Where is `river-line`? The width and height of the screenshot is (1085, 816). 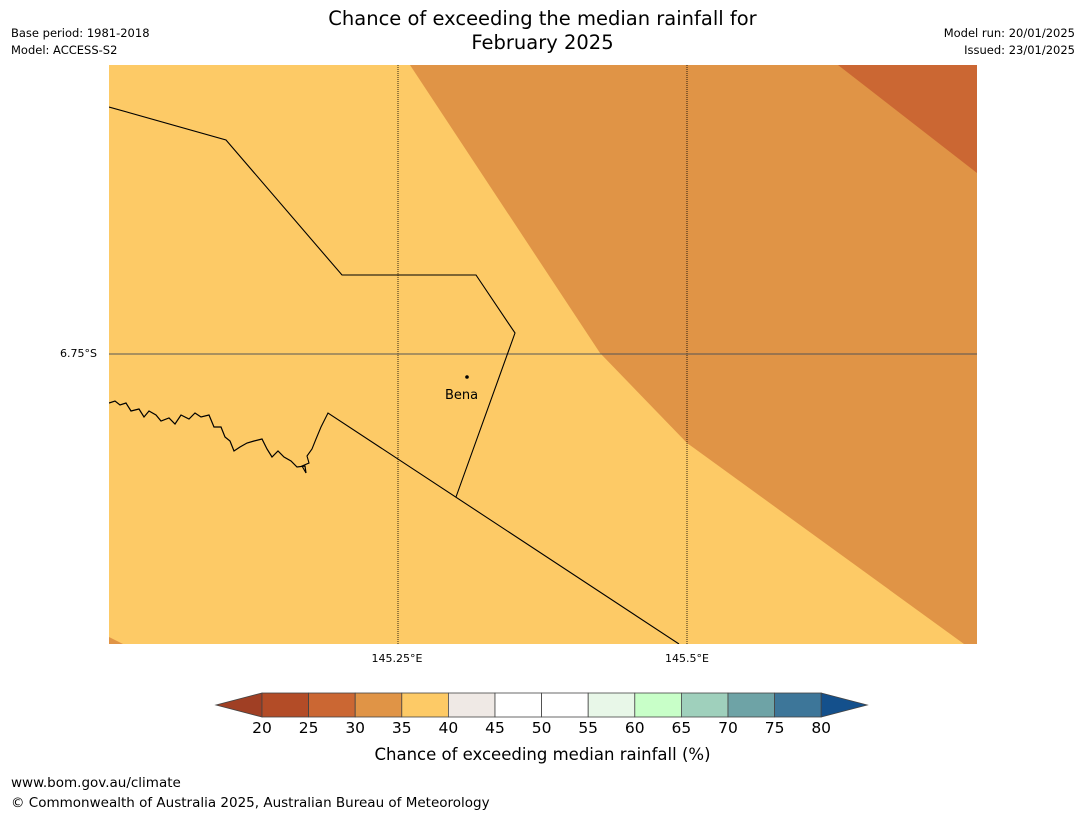 river-line is located at coordinates (208, 437).